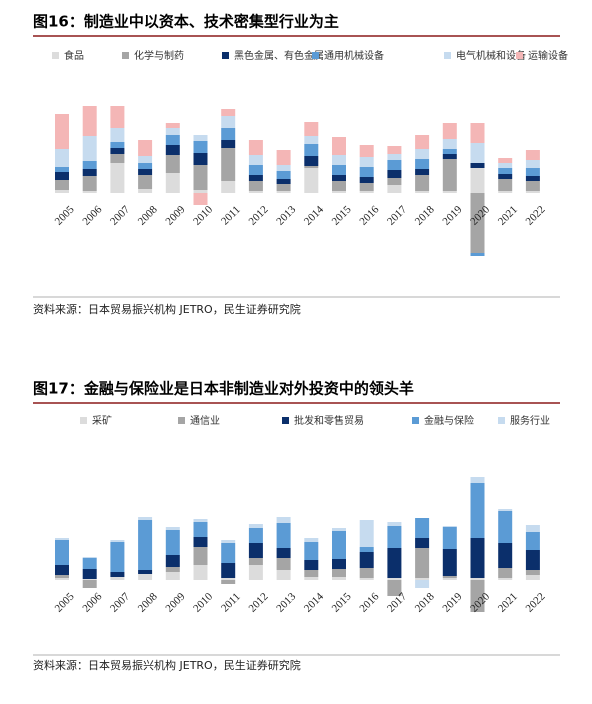 The image size is (592, 704). Describe the element at coordinates (508, 216) in the screenshot. I see `x-tick-label: 2021` at that location.